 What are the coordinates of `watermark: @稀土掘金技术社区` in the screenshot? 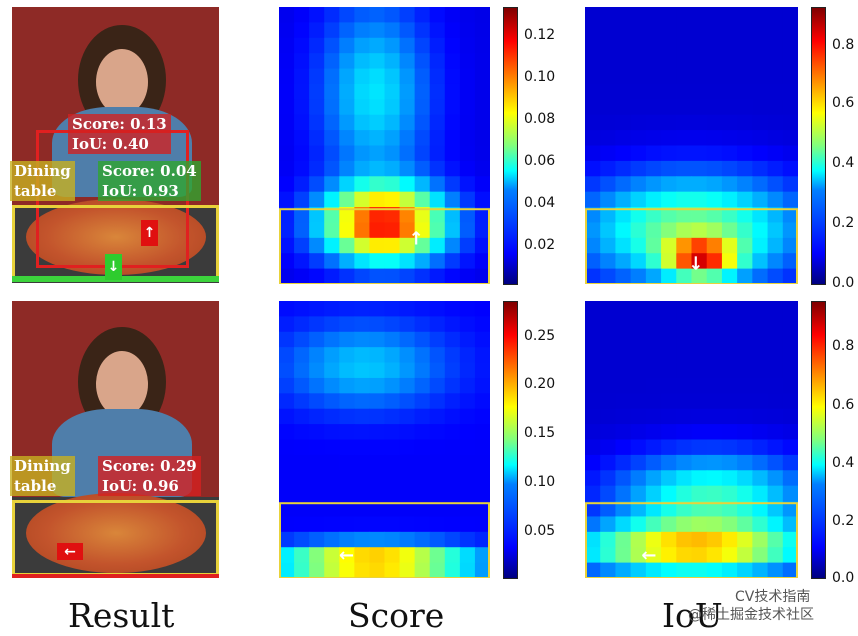 It's located at (751, 615).